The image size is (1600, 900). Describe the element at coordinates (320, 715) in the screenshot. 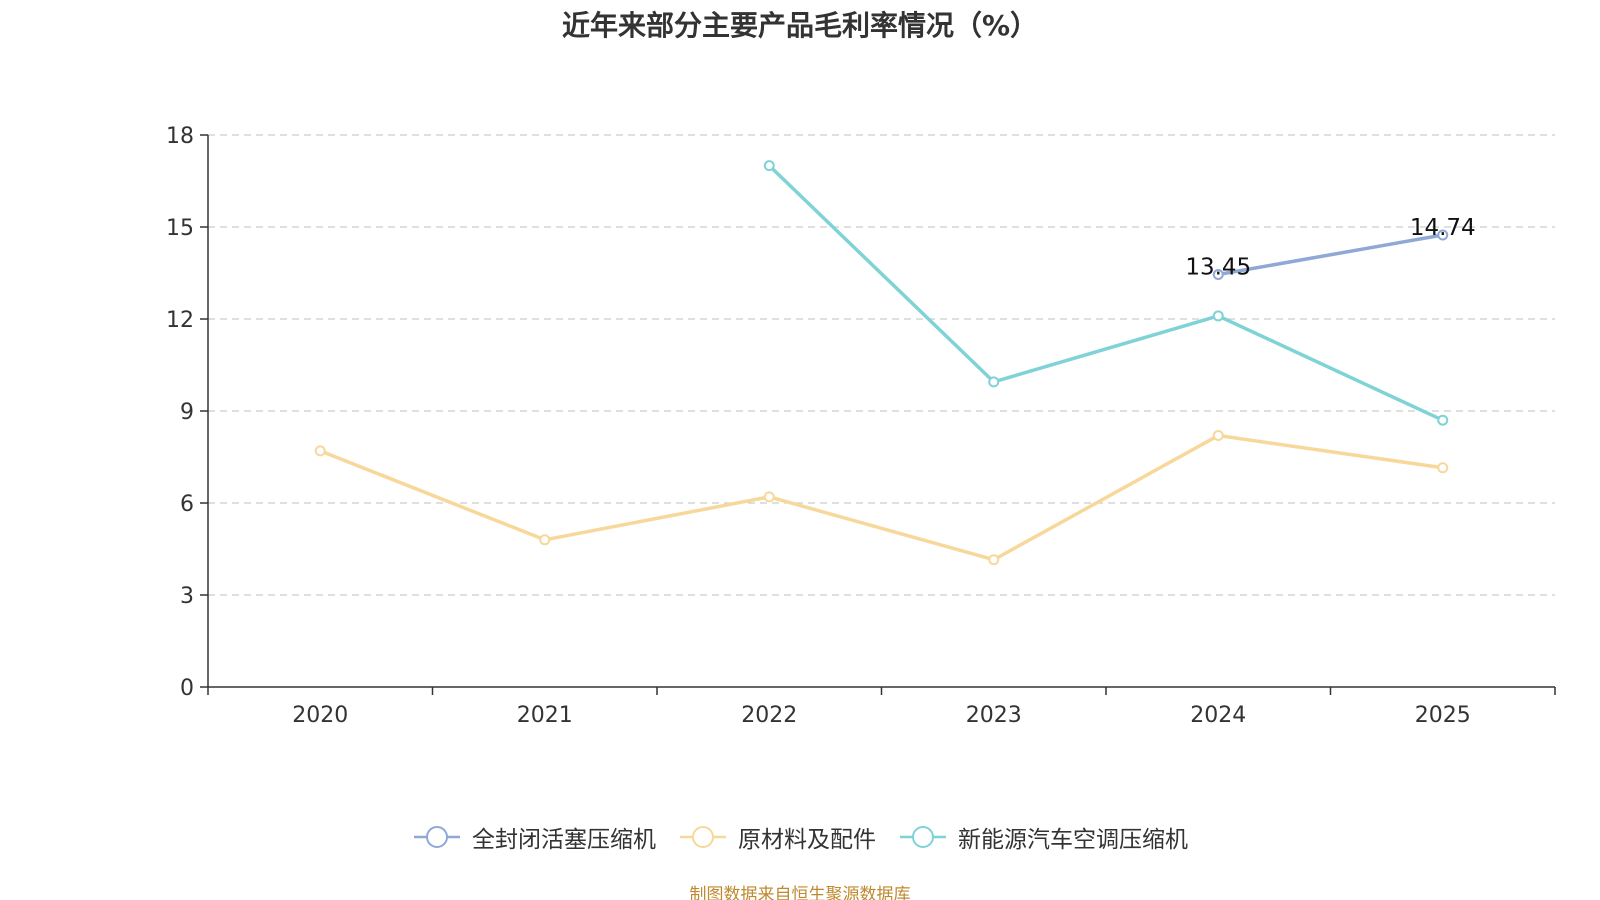

I see `x-tick-label: 2020` at that location.